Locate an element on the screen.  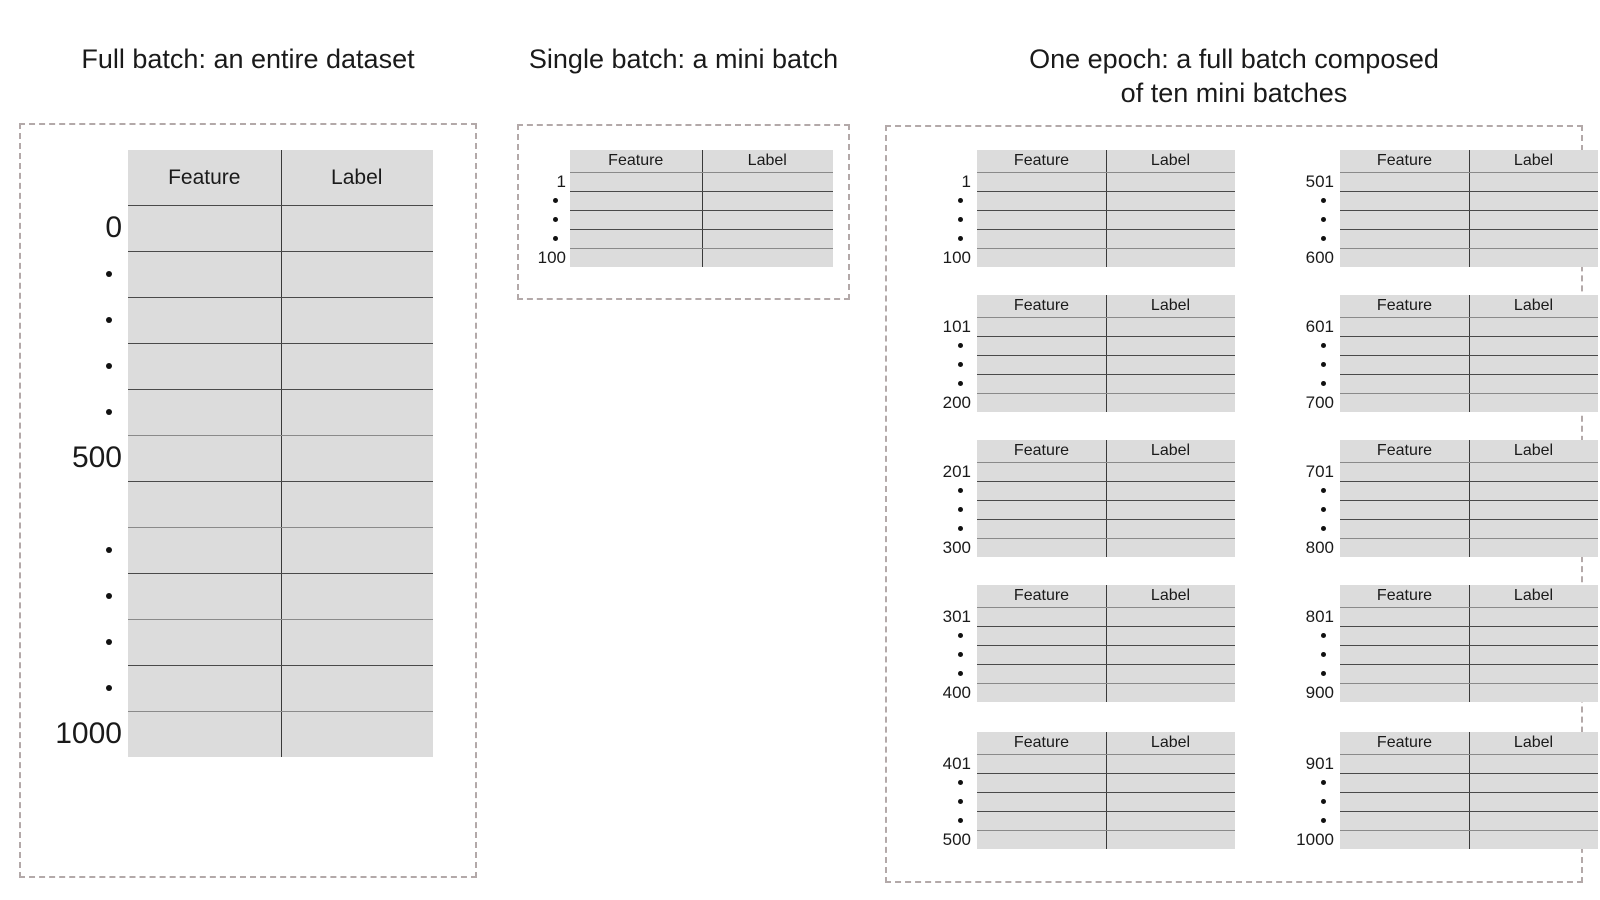
row-label-column-mini-batch: 1 100 is located at coordinates (943, 208).